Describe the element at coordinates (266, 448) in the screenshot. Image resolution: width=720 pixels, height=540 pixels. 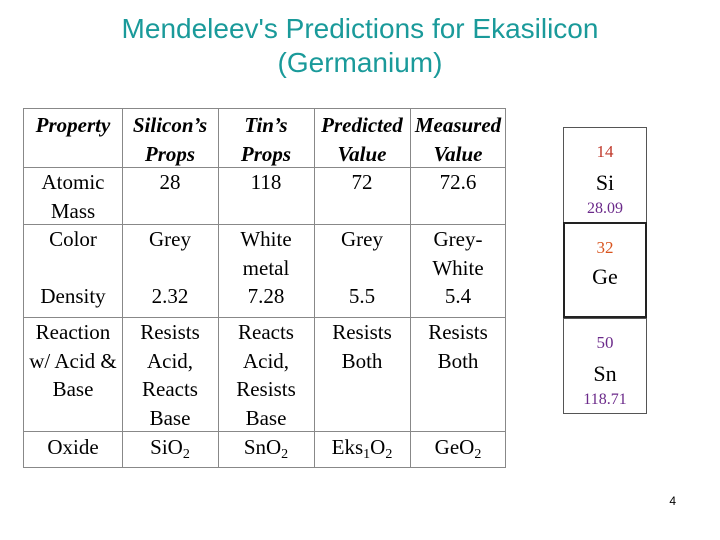
I see `row-oxide-sn: SnO2` at that location.